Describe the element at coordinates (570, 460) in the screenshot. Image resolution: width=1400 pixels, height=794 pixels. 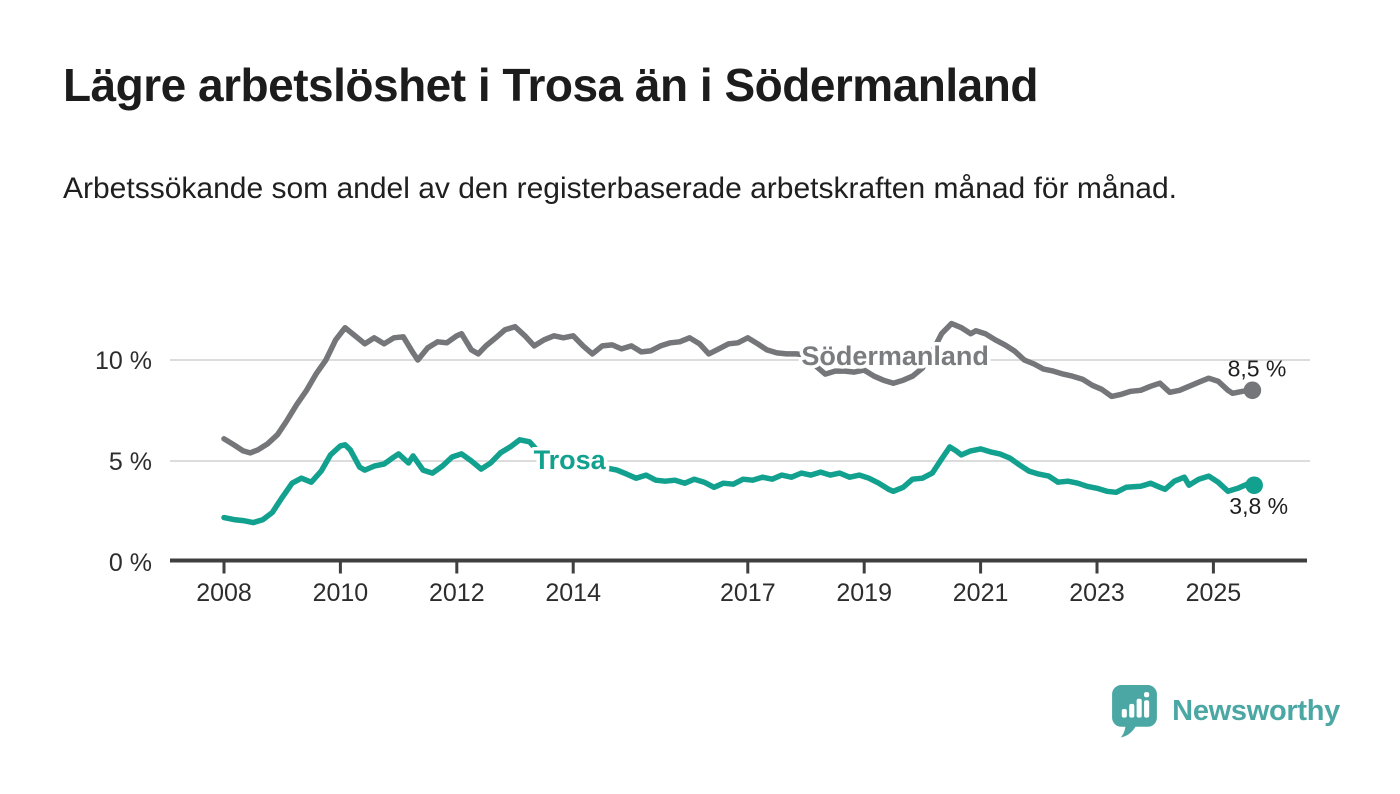
I see `series-label-trosa: Trosa` at that location.